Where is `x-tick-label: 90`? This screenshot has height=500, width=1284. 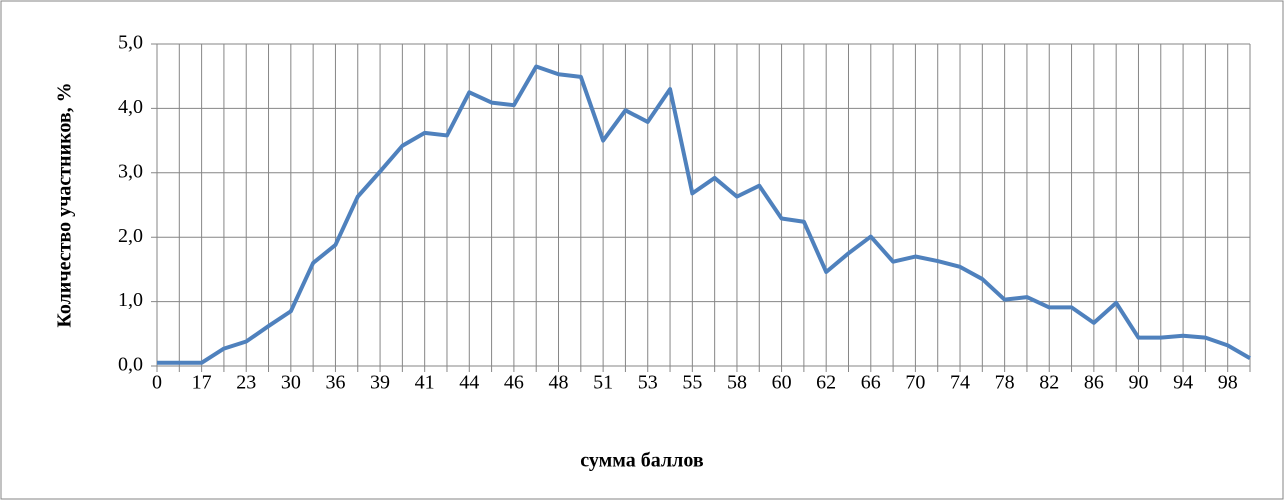 x-tick-label: 90 is located at coordinates (1138, 383).